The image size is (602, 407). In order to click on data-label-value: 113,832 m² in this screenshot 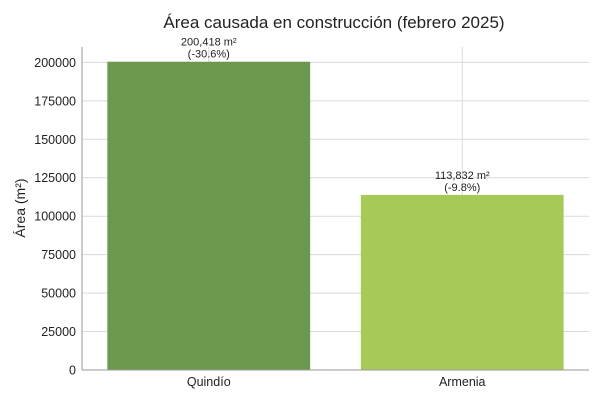, I will do `click(462, 176)`.